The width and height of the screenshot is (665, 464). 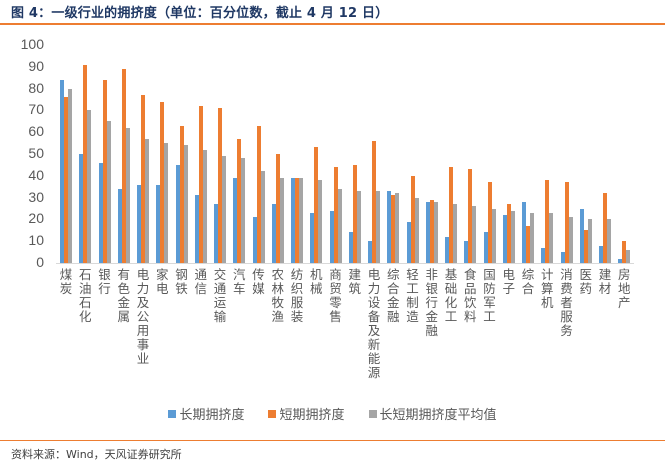 What do you see at coordinates (212, 415) in the screenshot?
I see `legend-label: 长期拥挤度` at bounding box center [212, 415].